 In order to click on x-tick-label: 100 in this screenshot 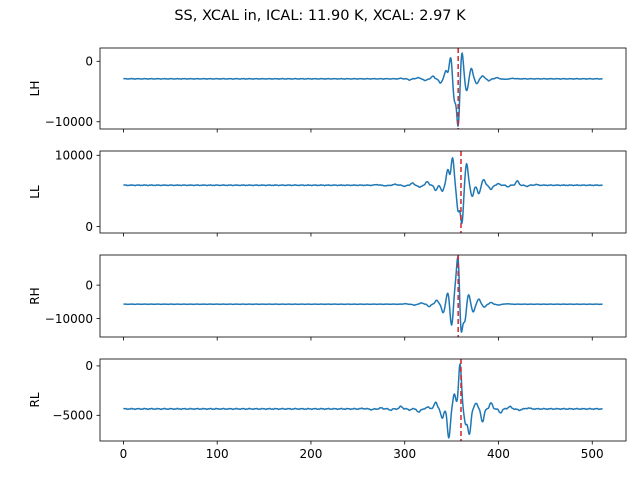, I will do `click(217, 454)`.